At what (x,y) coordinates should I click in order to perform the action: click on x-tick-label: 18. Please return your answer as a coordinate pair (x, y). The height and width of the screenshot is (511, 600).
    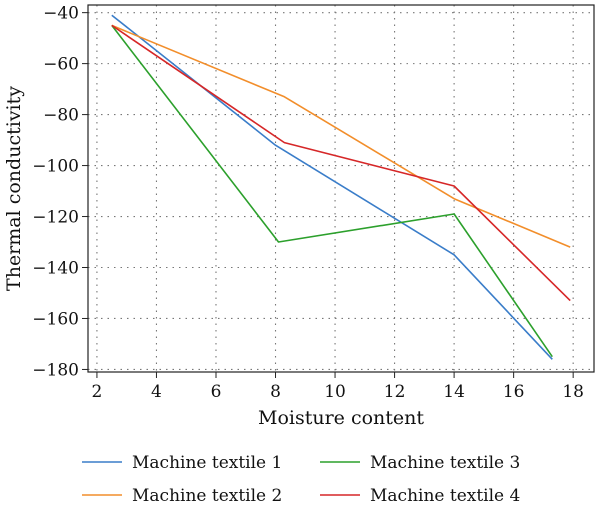
    Looking at the image, I should click on (573, 392).